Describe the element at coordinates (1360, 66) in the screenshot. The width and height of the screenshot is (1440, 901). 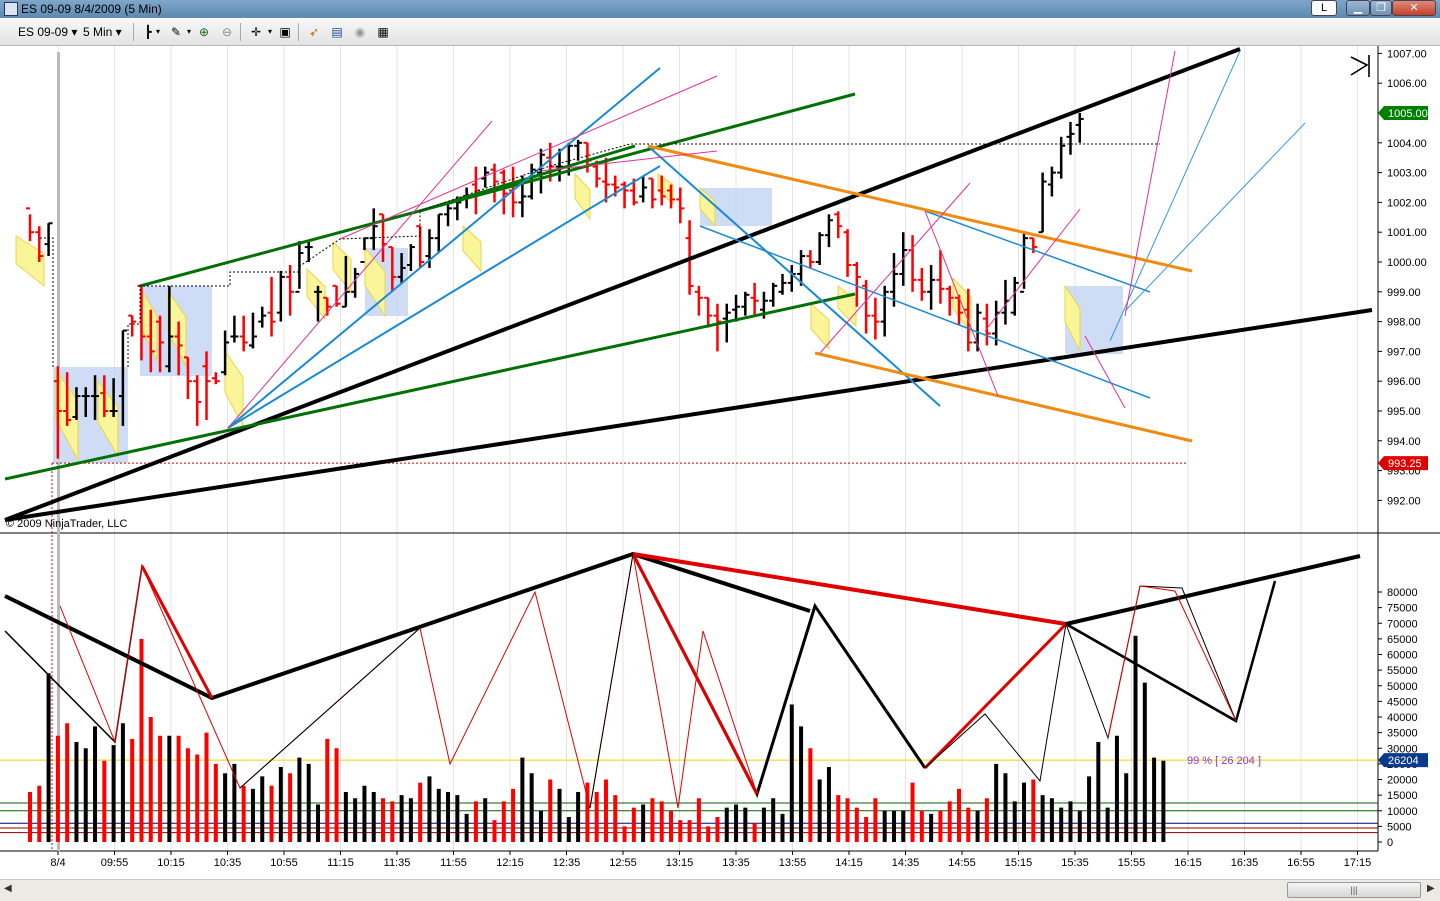
I see `auto-scroll-icon` at that location.